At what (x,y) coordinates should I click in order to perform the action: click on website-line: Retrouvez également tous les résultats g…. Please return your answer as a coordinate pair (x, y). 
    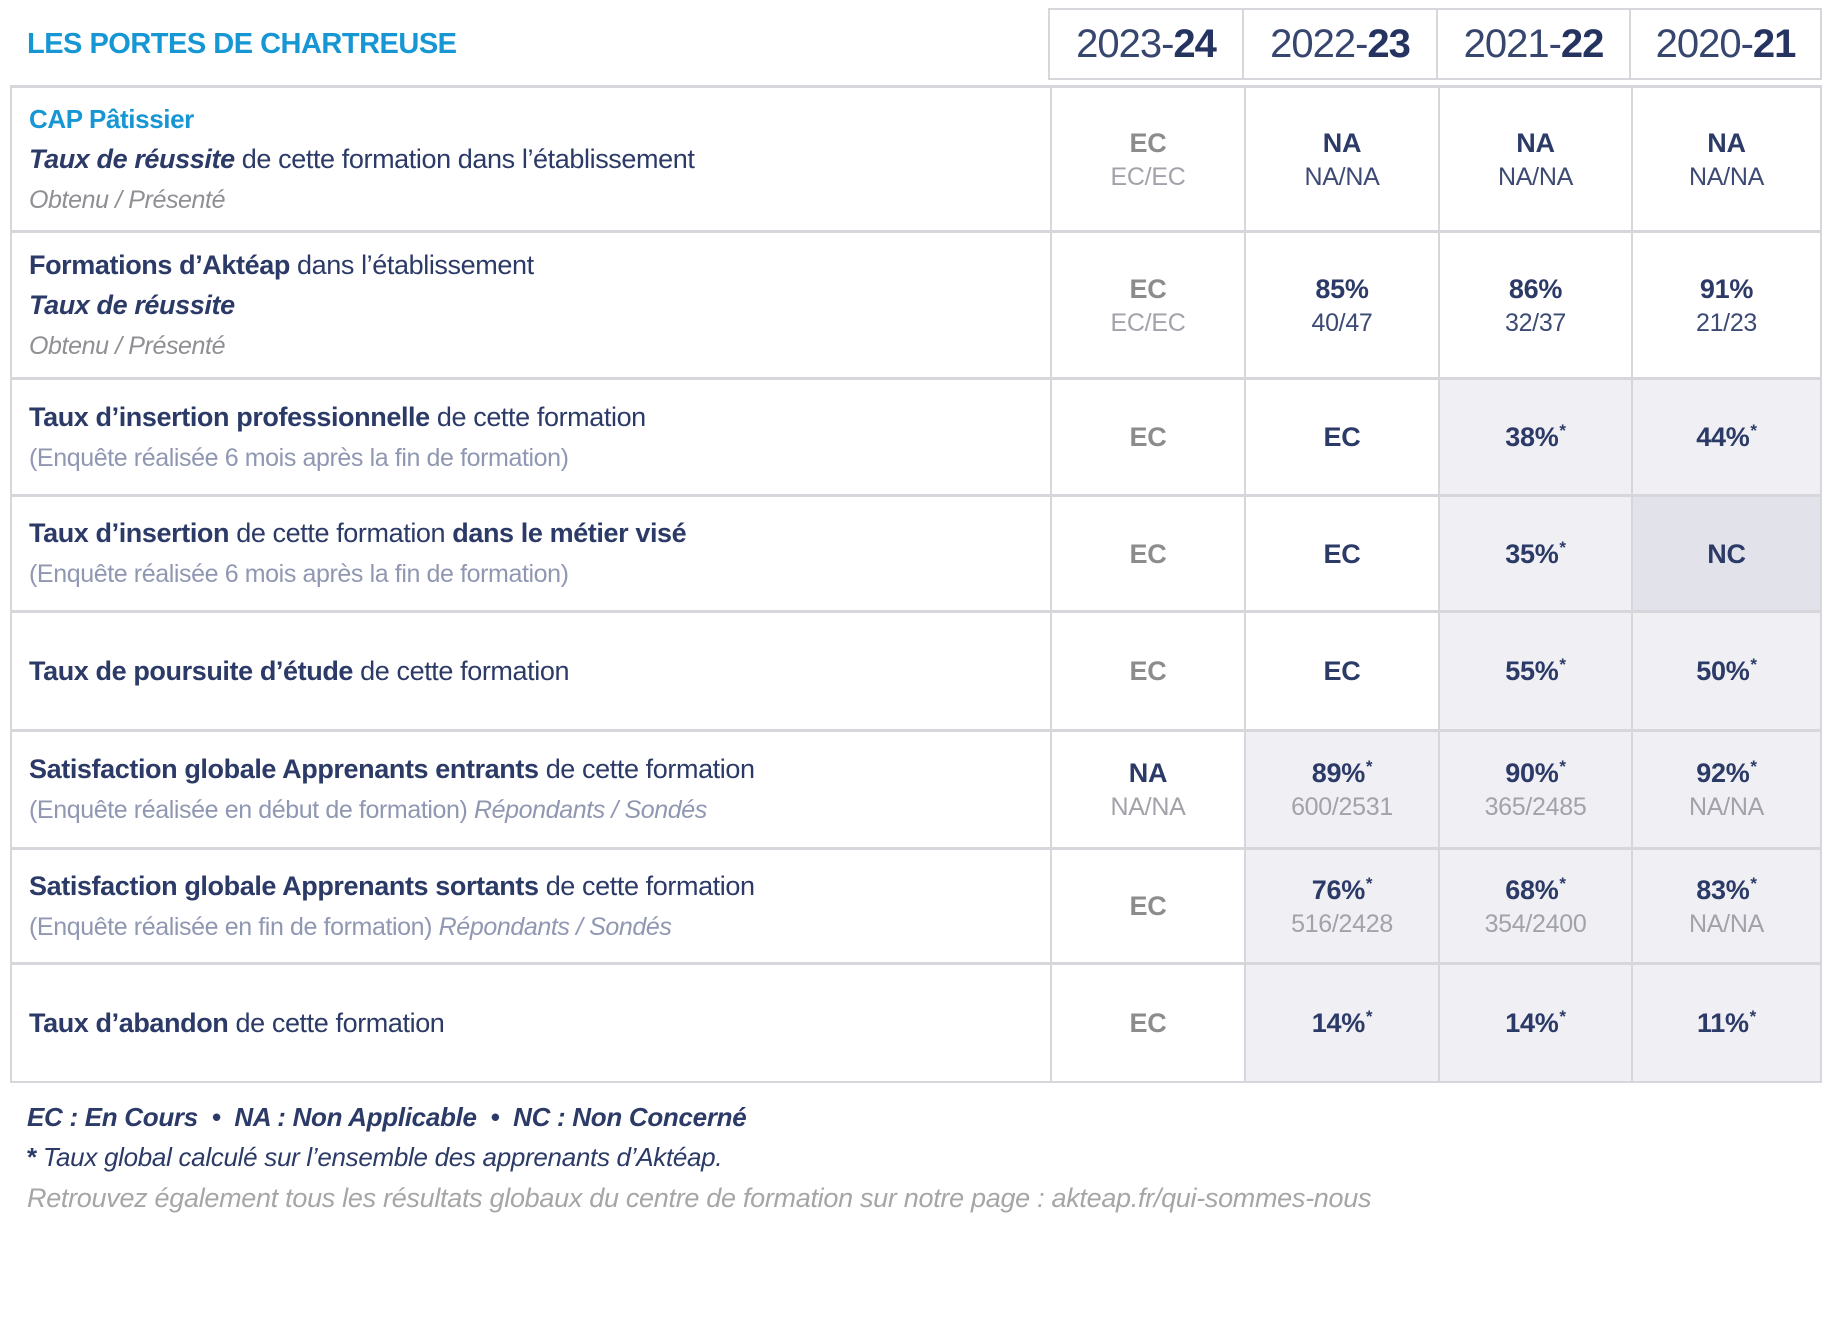
    Looking at the image, I should click on (699, 1198).